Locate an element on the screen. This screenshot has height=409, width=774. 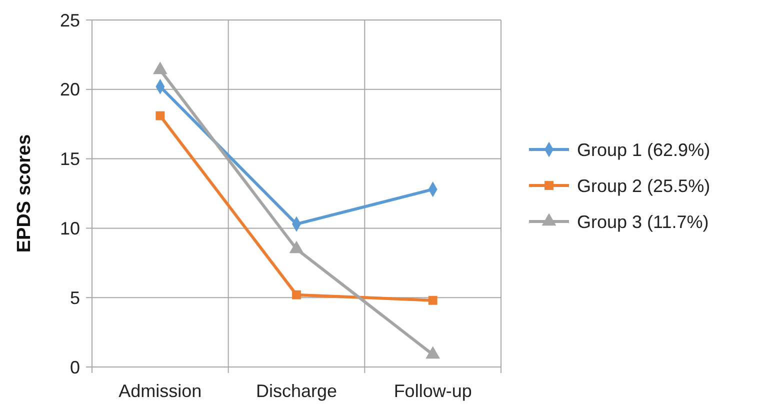
x-tick-label: Admission is located at coordinates (160, 391).